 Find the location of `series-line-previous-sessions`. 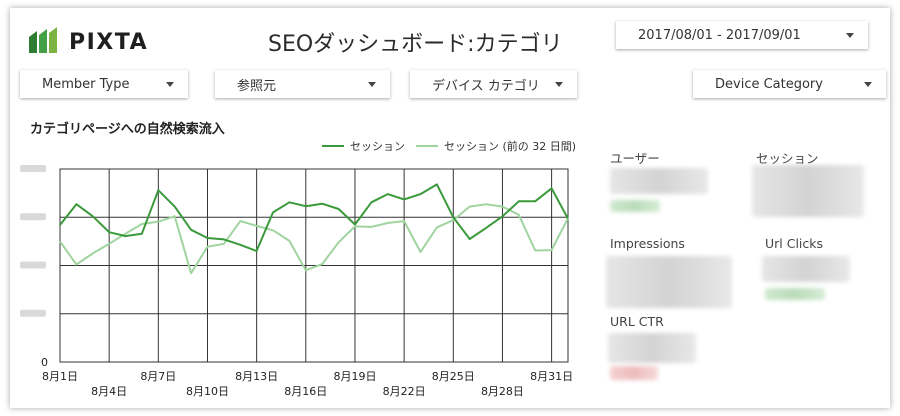

series-line-previous-sessions is located at coordinates (314, 239).